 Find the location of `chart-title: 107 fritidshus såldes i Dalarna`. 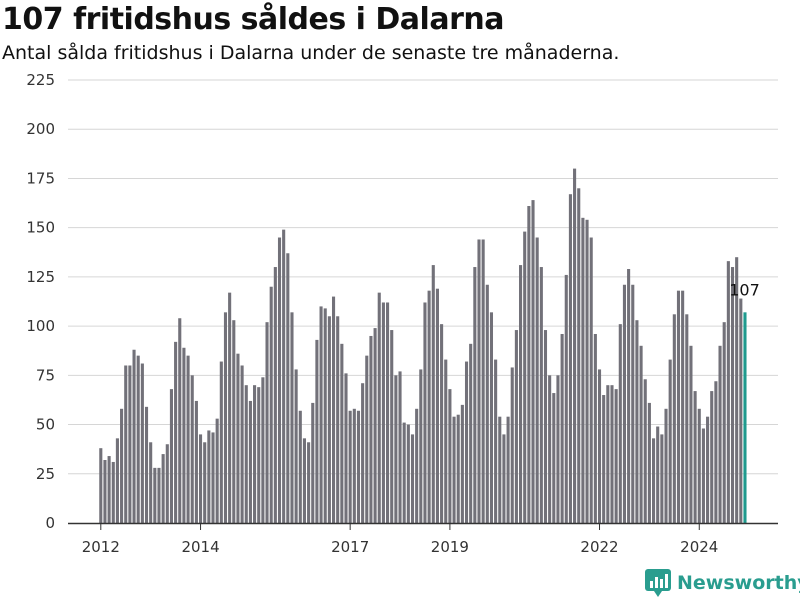

chart-title: 107 fritidshus såldes i Dalarna is located at coordinates (253, 19).